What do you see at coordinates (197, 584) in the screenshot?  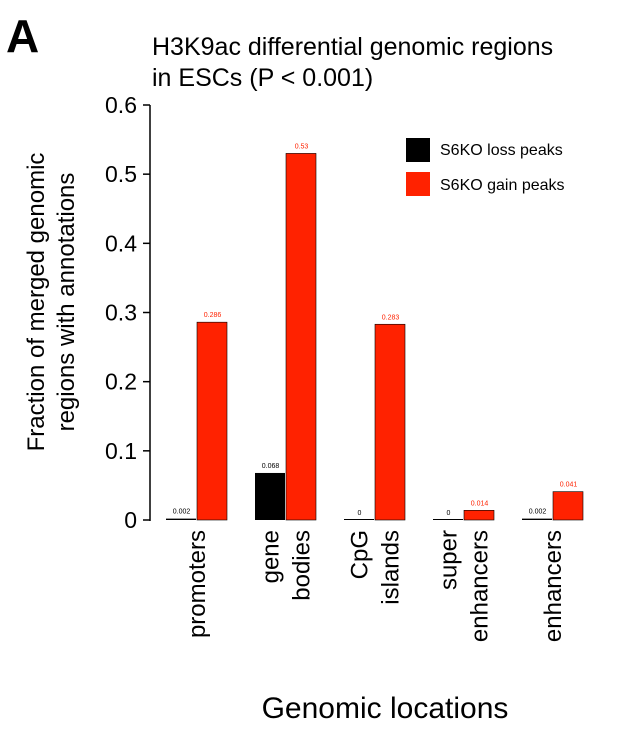 I see `x-category-label: promoters` at bounding box center [197, 584].